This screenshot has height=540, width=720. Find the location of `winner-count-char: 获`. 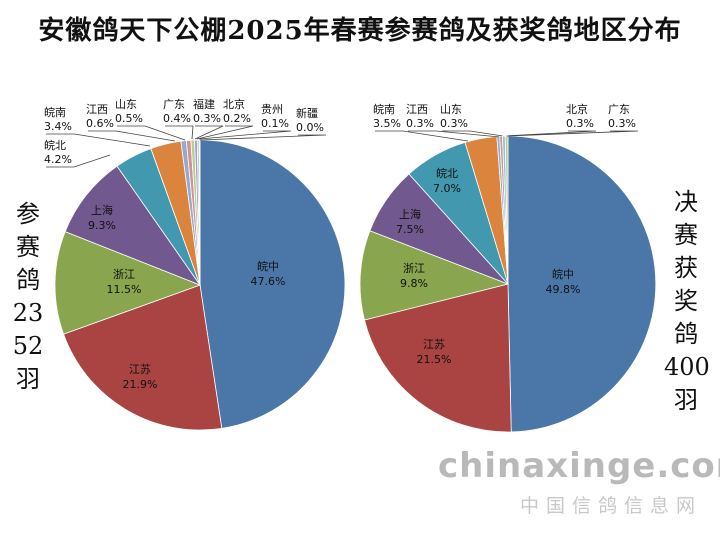

winner-count-char: 获 is located at coordinates (686, 268).